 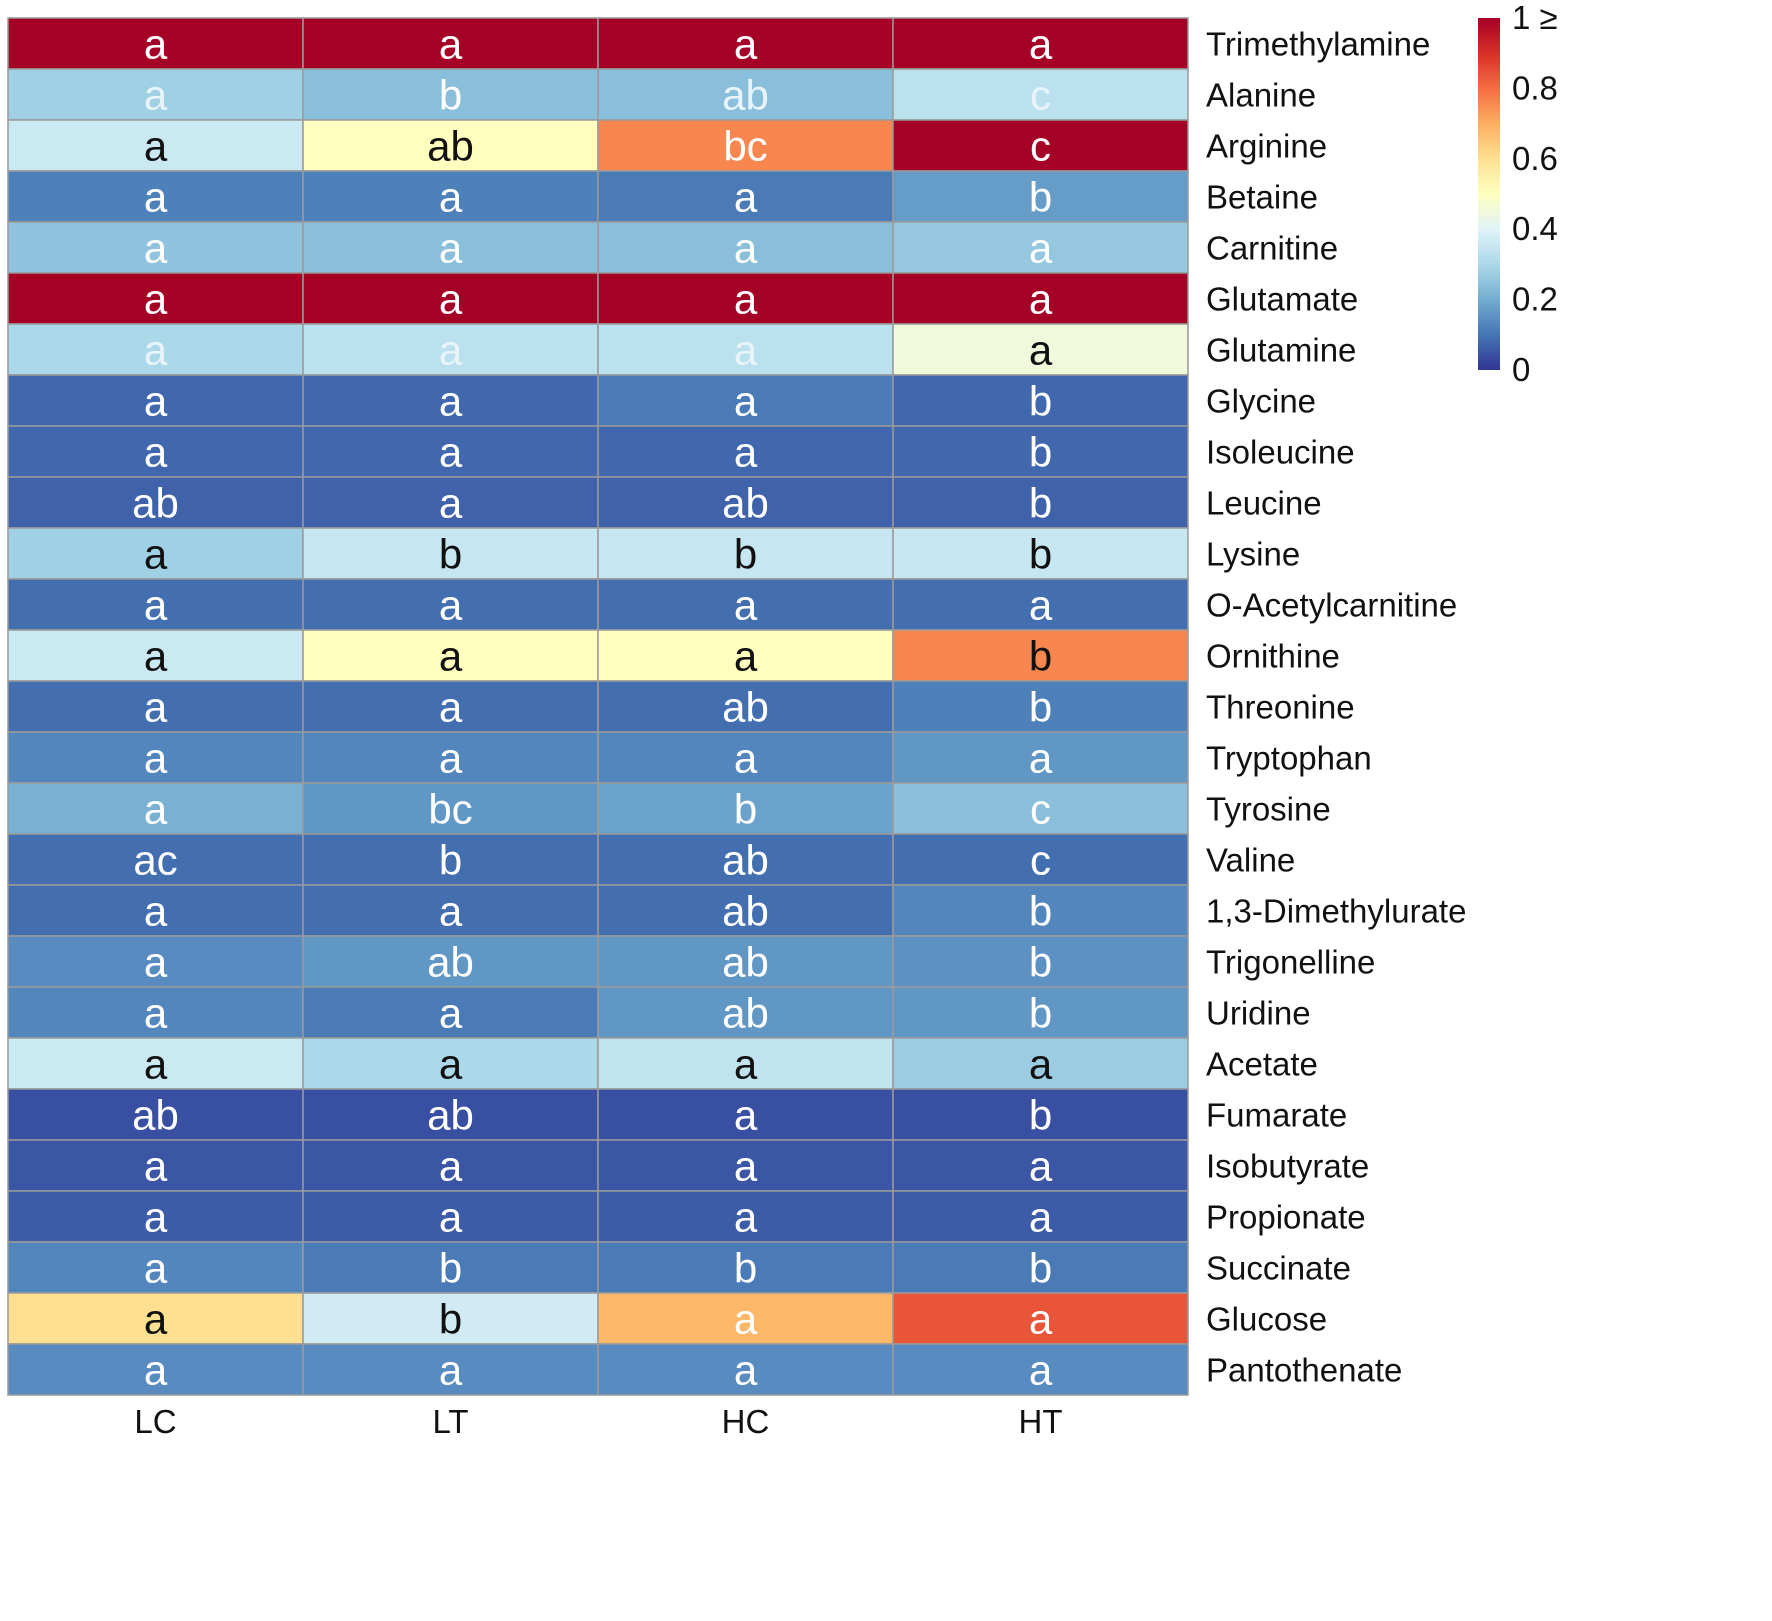 I want to click on legend-tick-label: 0, so click(x=1521, y=369).